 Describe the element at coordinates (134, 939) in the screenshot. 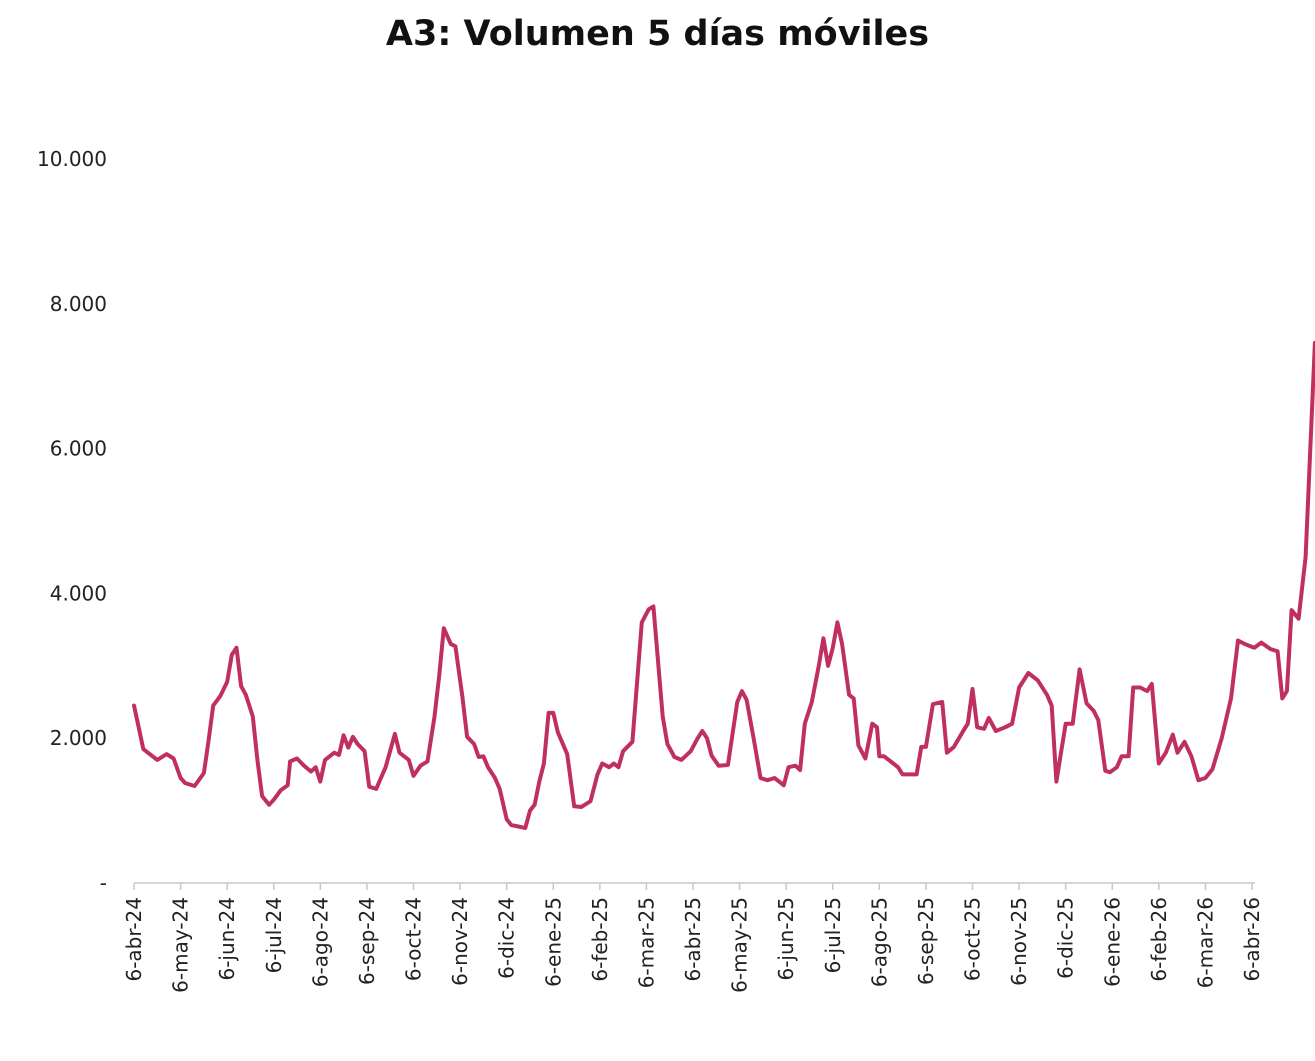

I see `x-tick-label: 6-abr-24` at that location.